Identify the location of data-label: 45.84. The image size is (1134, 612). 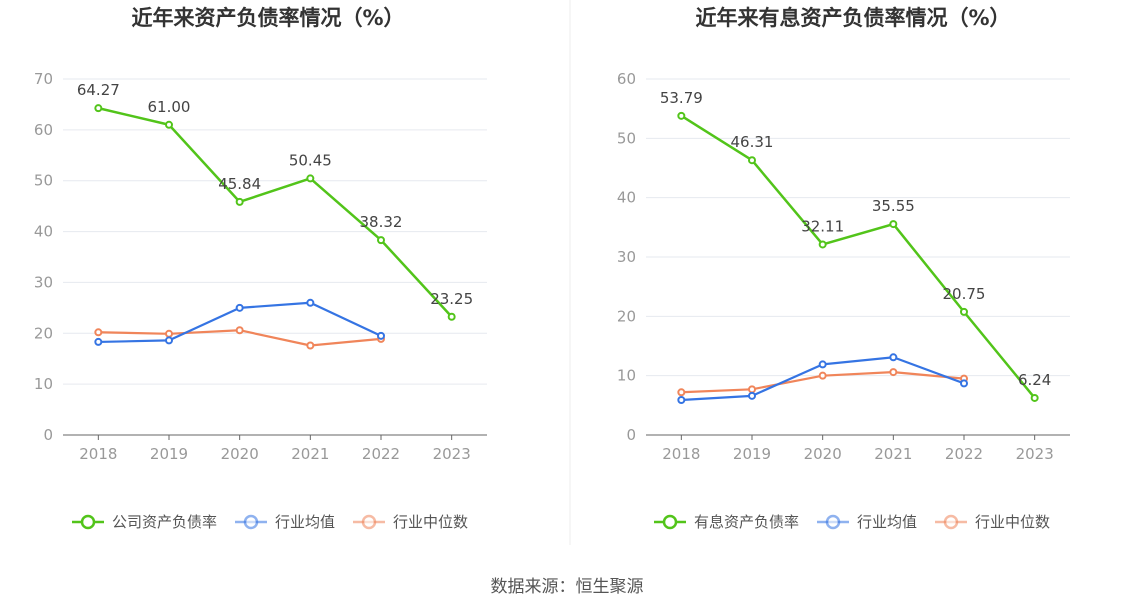
(239, 184).